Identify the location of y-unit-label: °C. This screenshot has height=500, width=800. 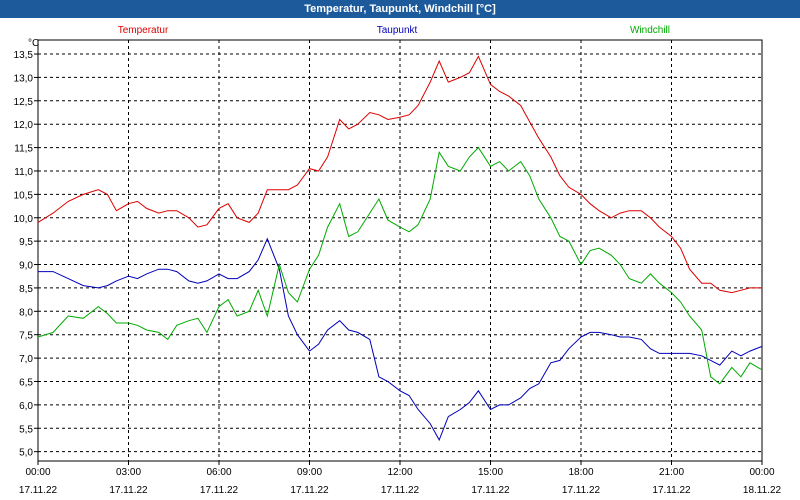
(33, 43).